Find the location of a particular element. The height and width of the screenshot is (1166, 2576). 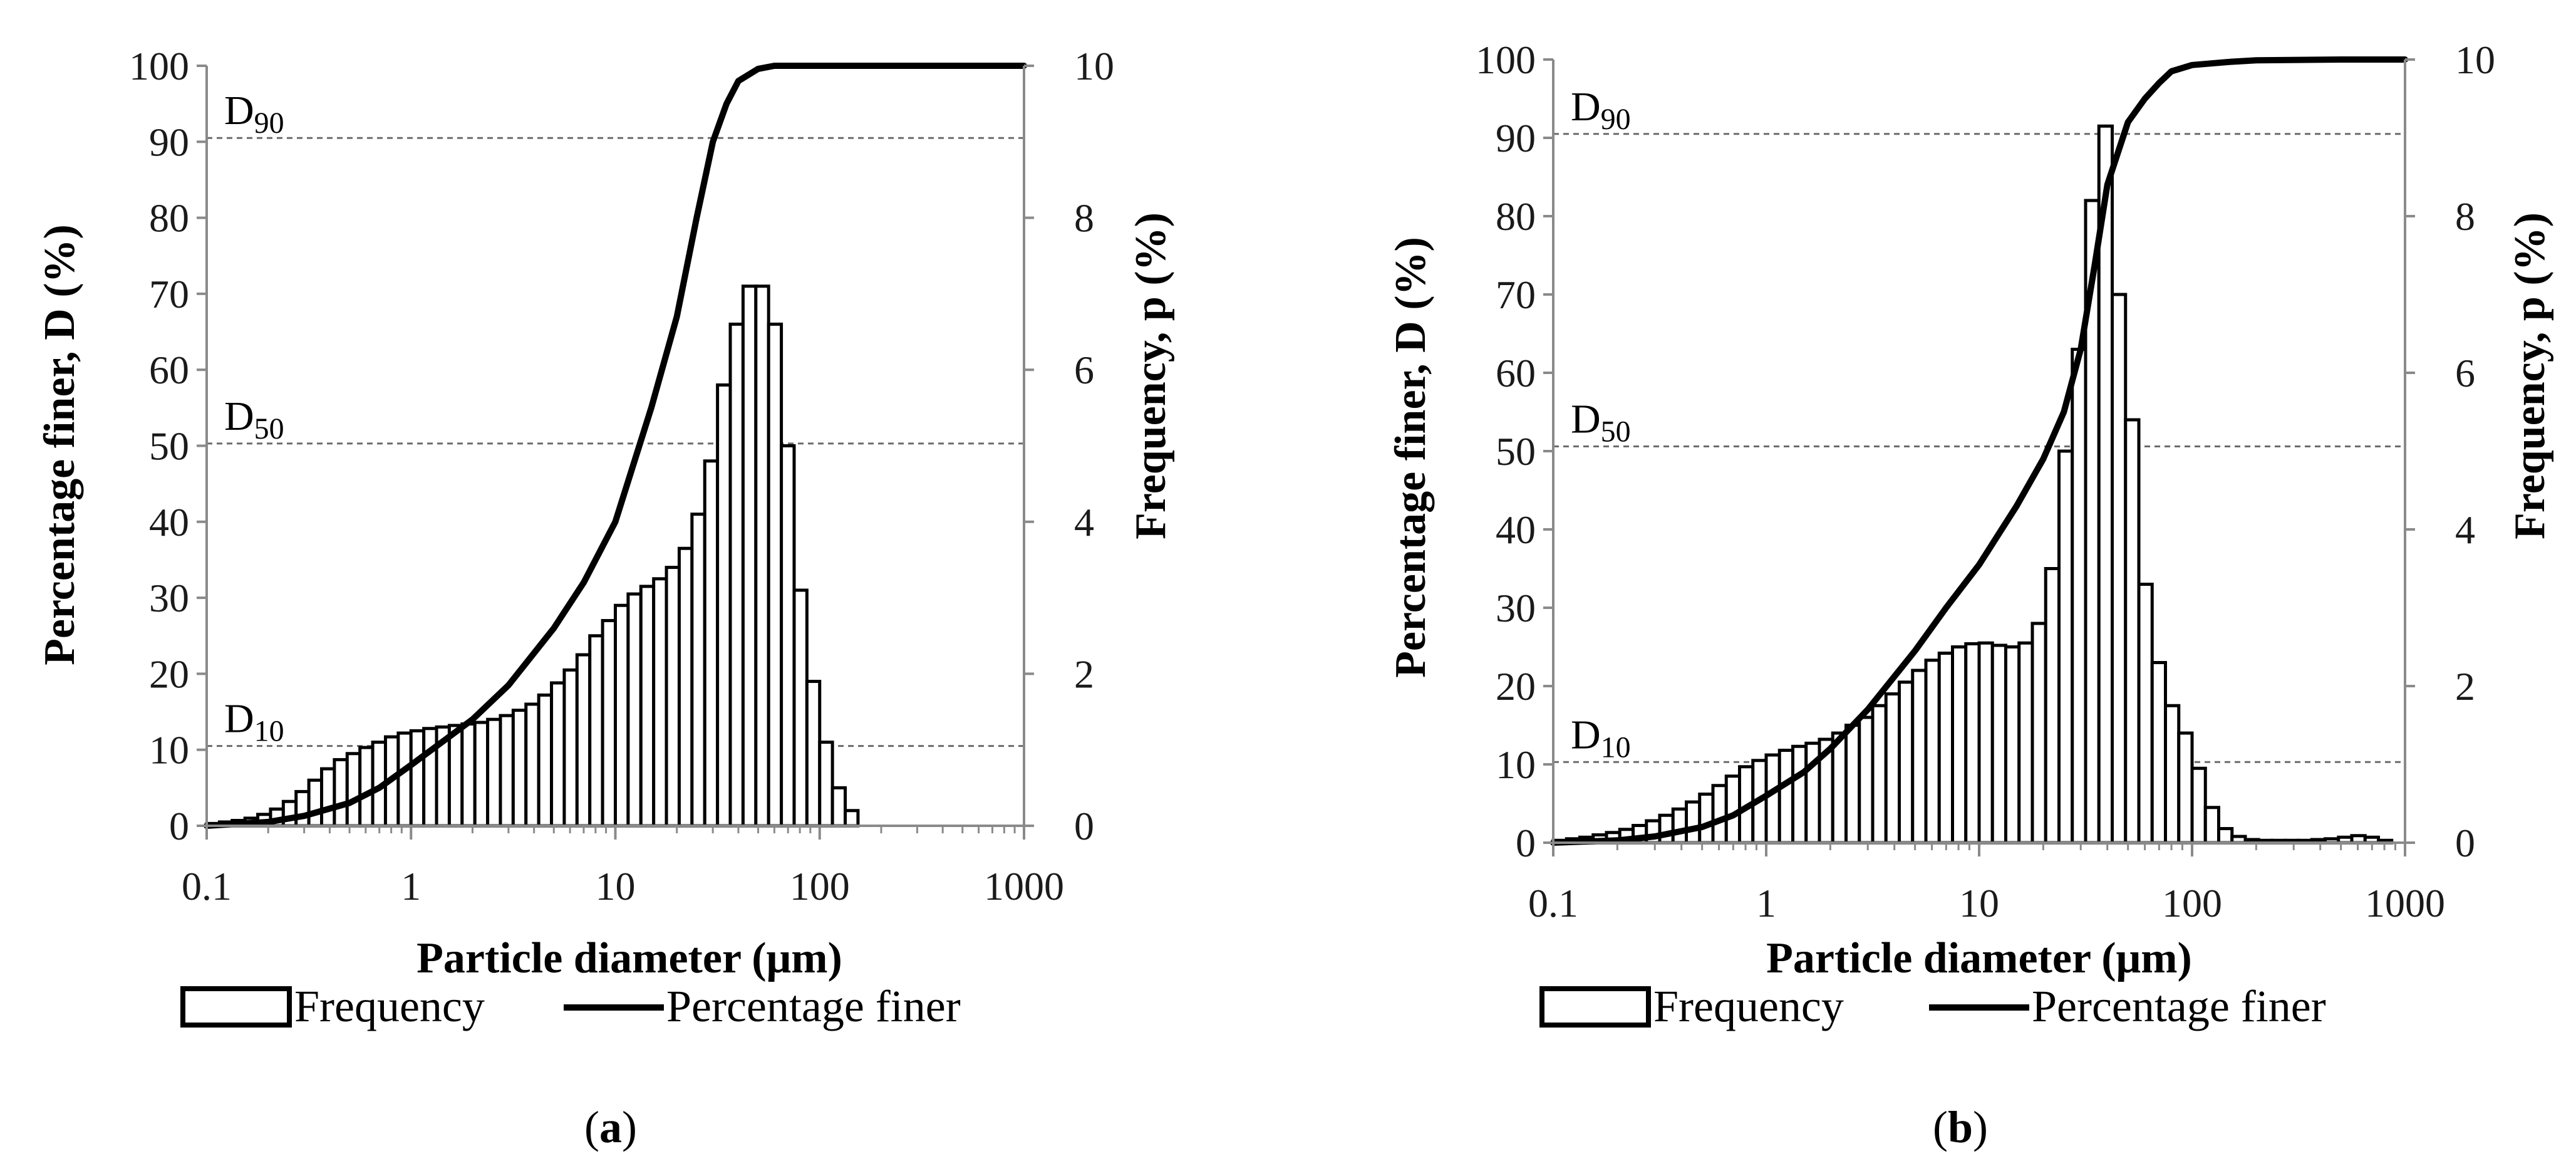

panel-b-left-axis-title: Percentage finer, D (%) is located at coordinates (1411, 457).